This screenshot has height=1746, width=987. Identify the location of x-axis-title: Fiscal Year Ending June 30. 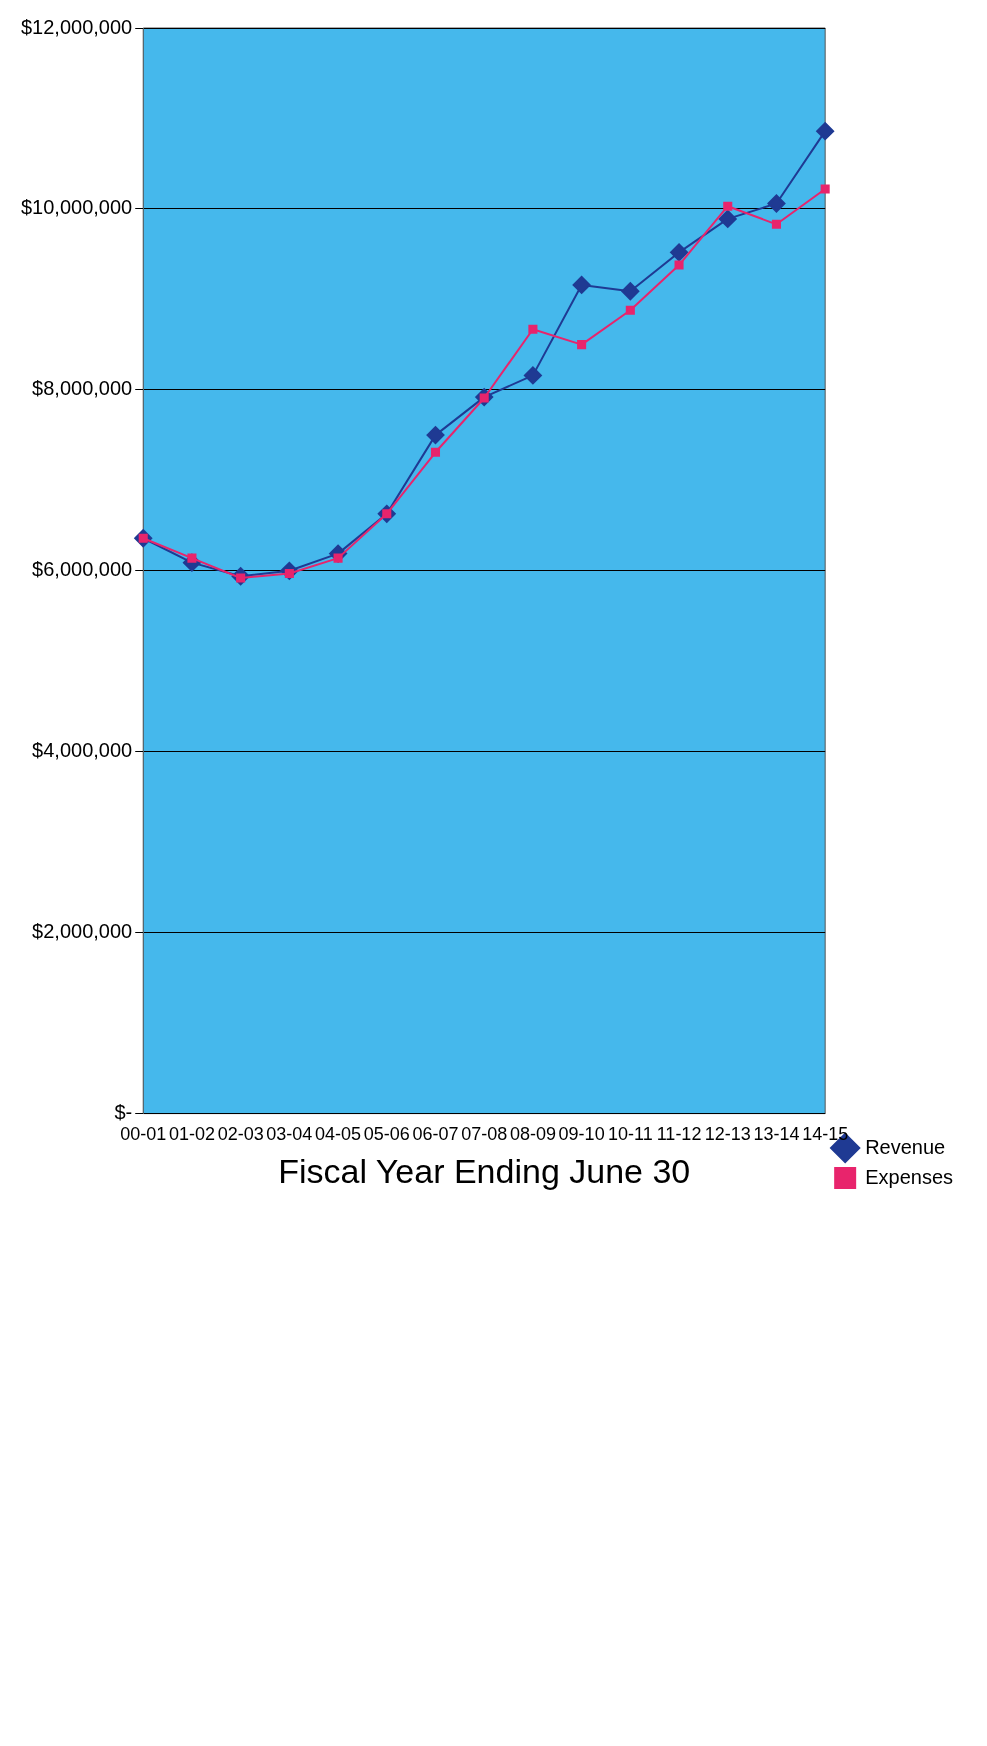
(484, 1170).